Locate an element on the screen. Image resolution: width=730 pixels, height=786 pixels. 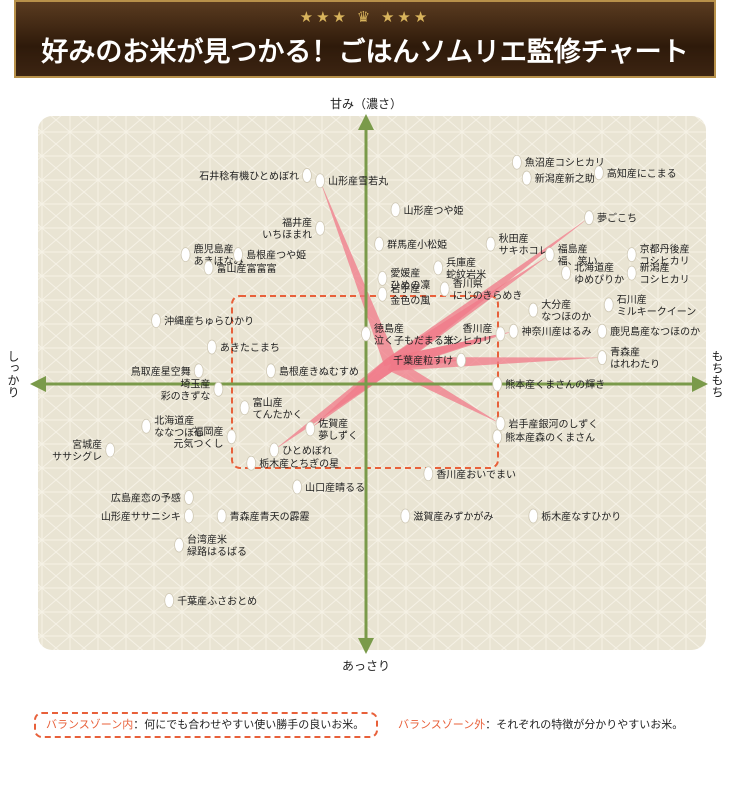
rice-point: 台湾産米緑路はるばる is located at coordinates (210, 545).